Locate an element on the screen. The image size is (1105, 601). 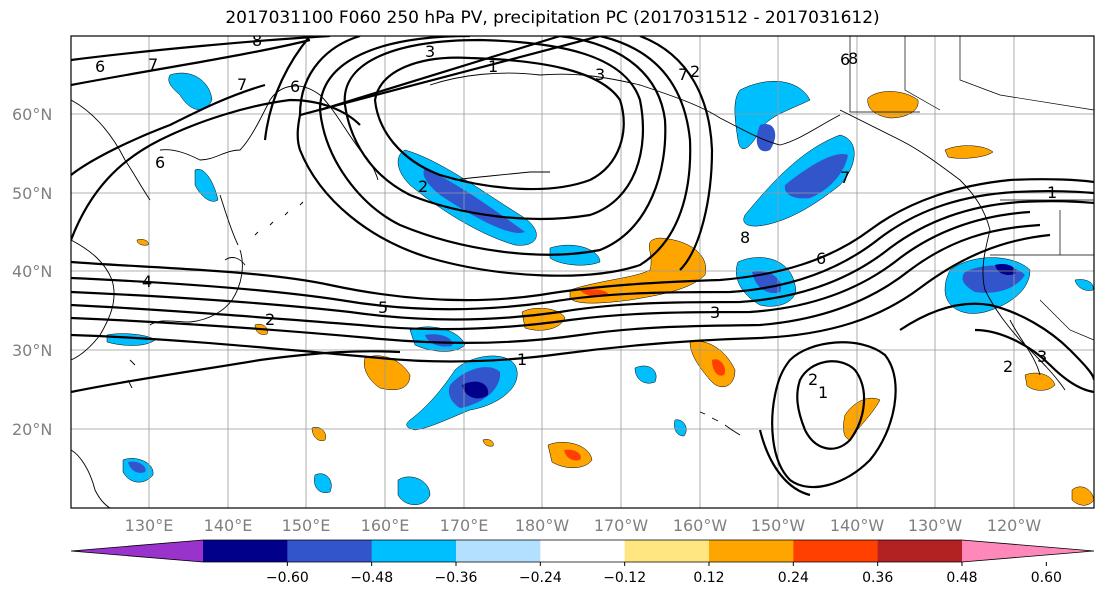
latitude-labels: 60°N 50°N 40°N 30°N 20°N is located at coordinates (32, 272).